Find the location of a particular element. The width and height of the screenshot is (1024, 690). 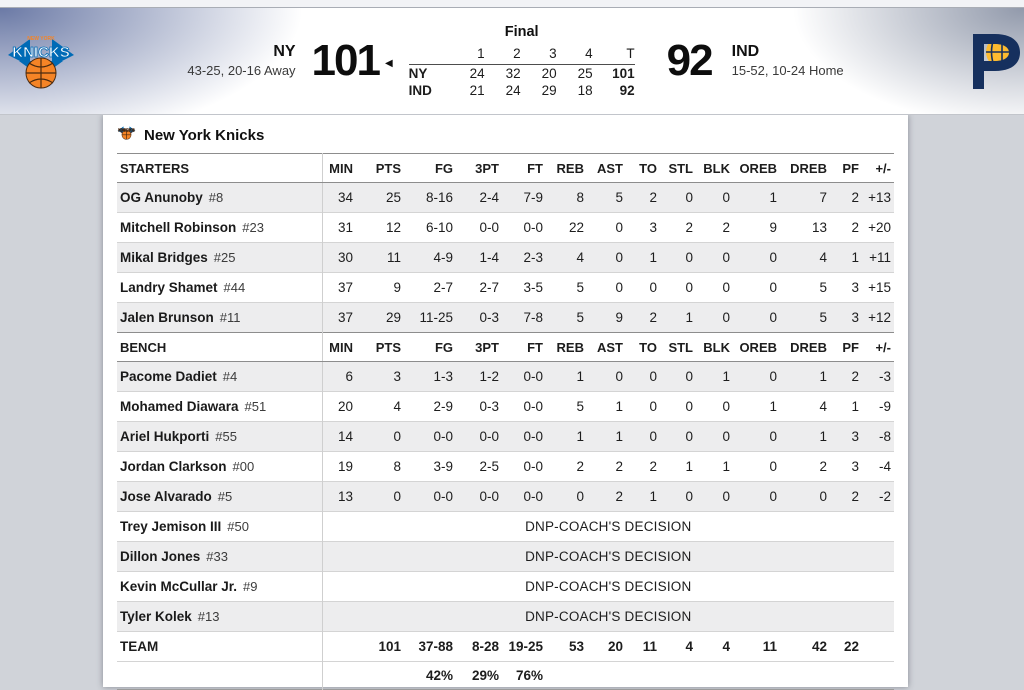

player-row: Jordan Clarkson #00 19 8 3-9 2-5 0-0 2 2 2 1 1 0 2 3 -4 is located at coordinates (505, 466).